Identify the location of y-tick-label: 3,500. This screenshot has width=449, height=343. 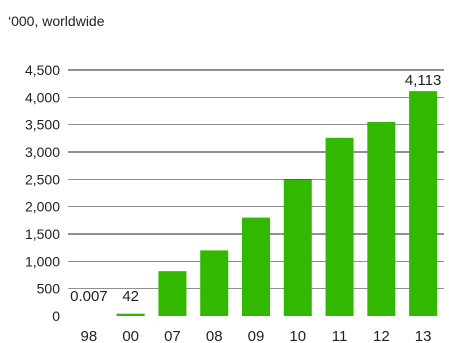
(42, 125).